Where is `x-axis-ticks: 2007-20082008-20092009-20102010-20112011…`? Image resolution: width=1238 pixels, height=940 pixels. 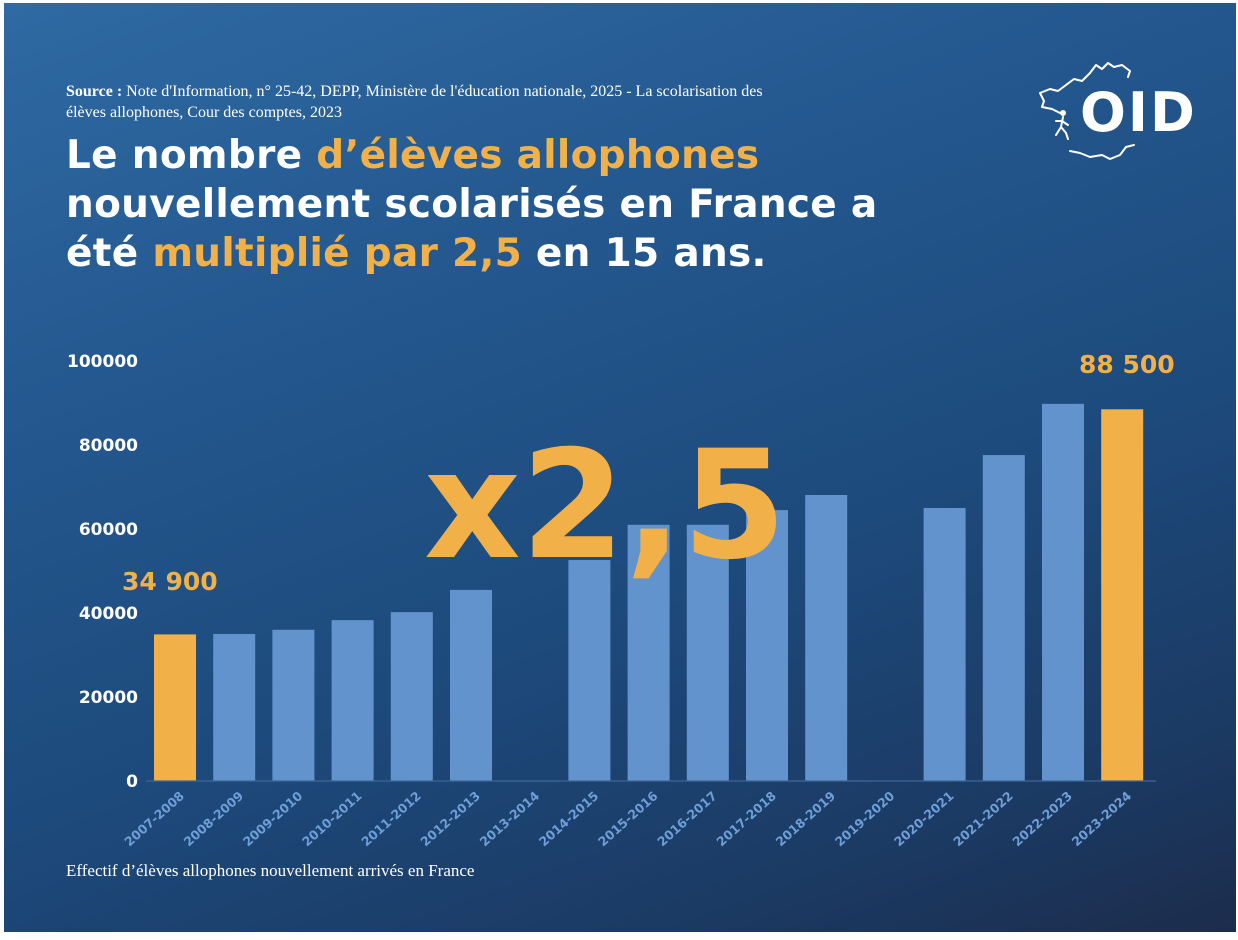 x-axis-ticks: 2007-20082008-20092009-20102010-20112011… is located at coordinates (627, 818).